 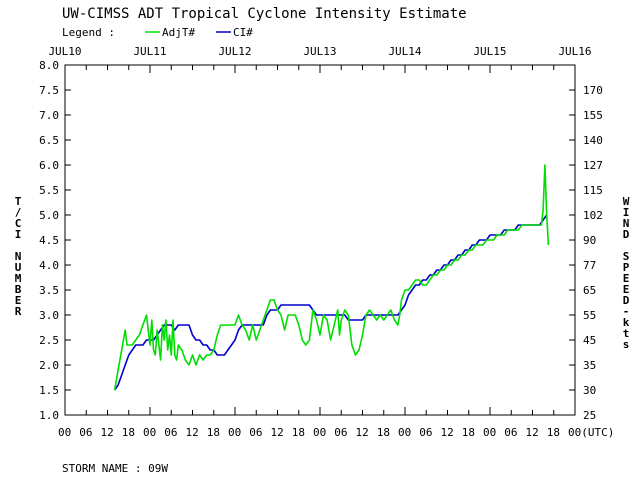 What do you see at coordinates (149, 51) in the screenshot?
I see `x-date-label: JUL11` at bounding box center [149, 51].